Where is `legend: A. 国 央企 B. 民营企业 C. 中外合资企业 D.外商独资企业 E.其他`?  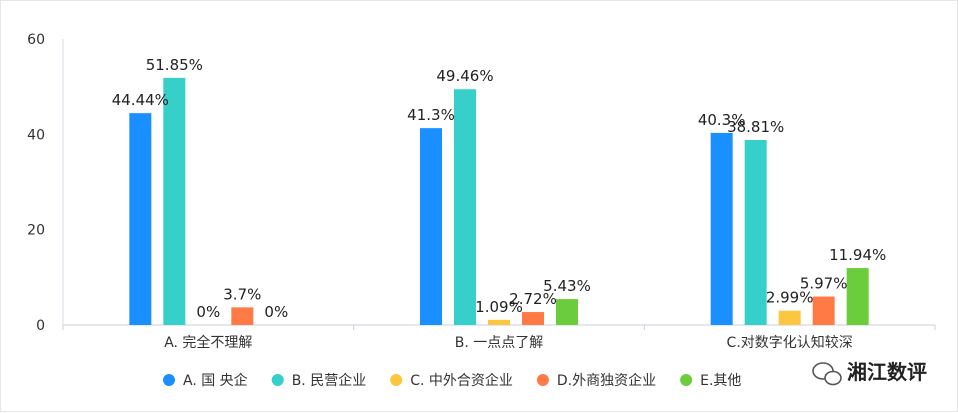
legend: A. 国 央企 B. 民营企业 C. 中外合资企业 D.外商独资企业 E.其他 is located at coordinates (452, 380).